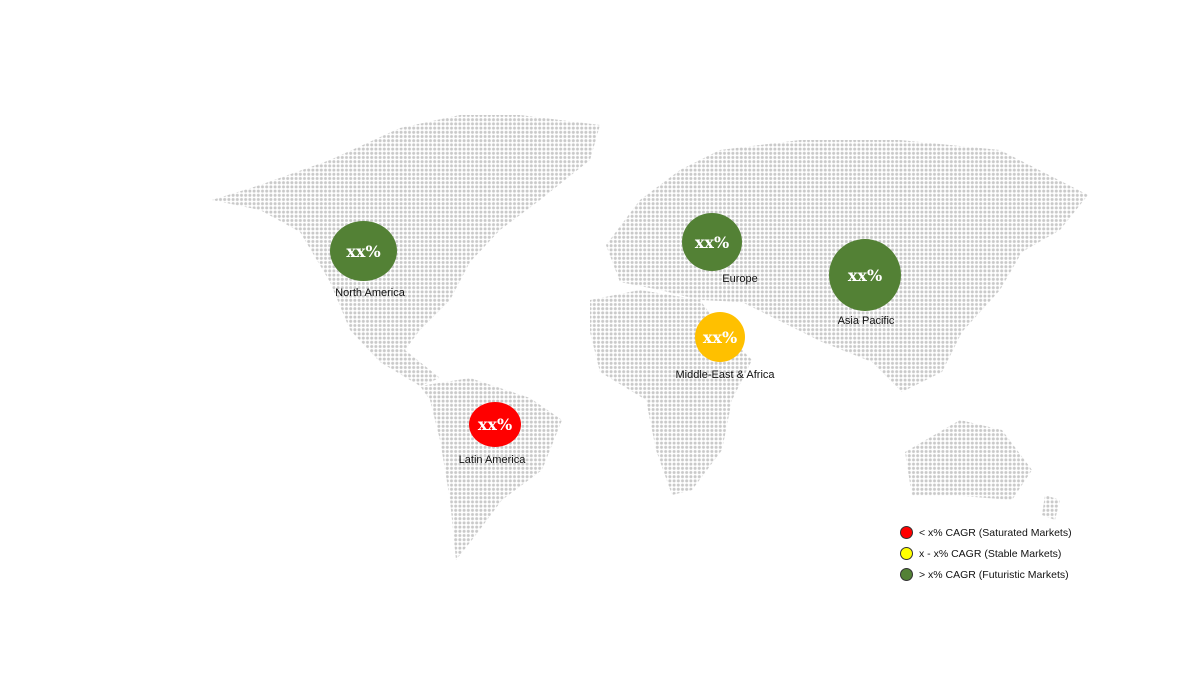 The width and height of the screenshot is (1200, 675). I want to click on north-america-landmass, so click(406, 250).